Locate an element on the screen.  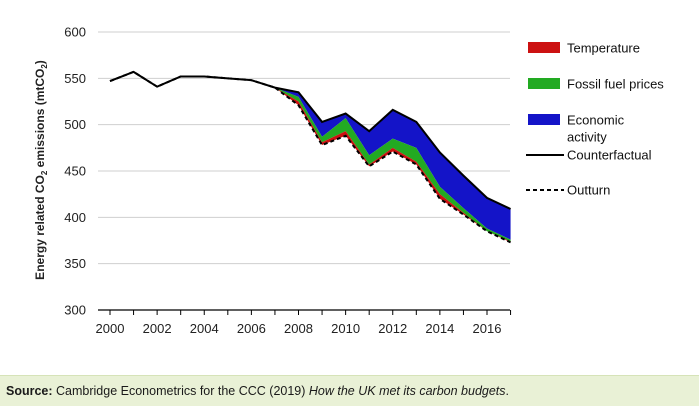
x-tick-label: 2012 is located at coordinates (392, 328).